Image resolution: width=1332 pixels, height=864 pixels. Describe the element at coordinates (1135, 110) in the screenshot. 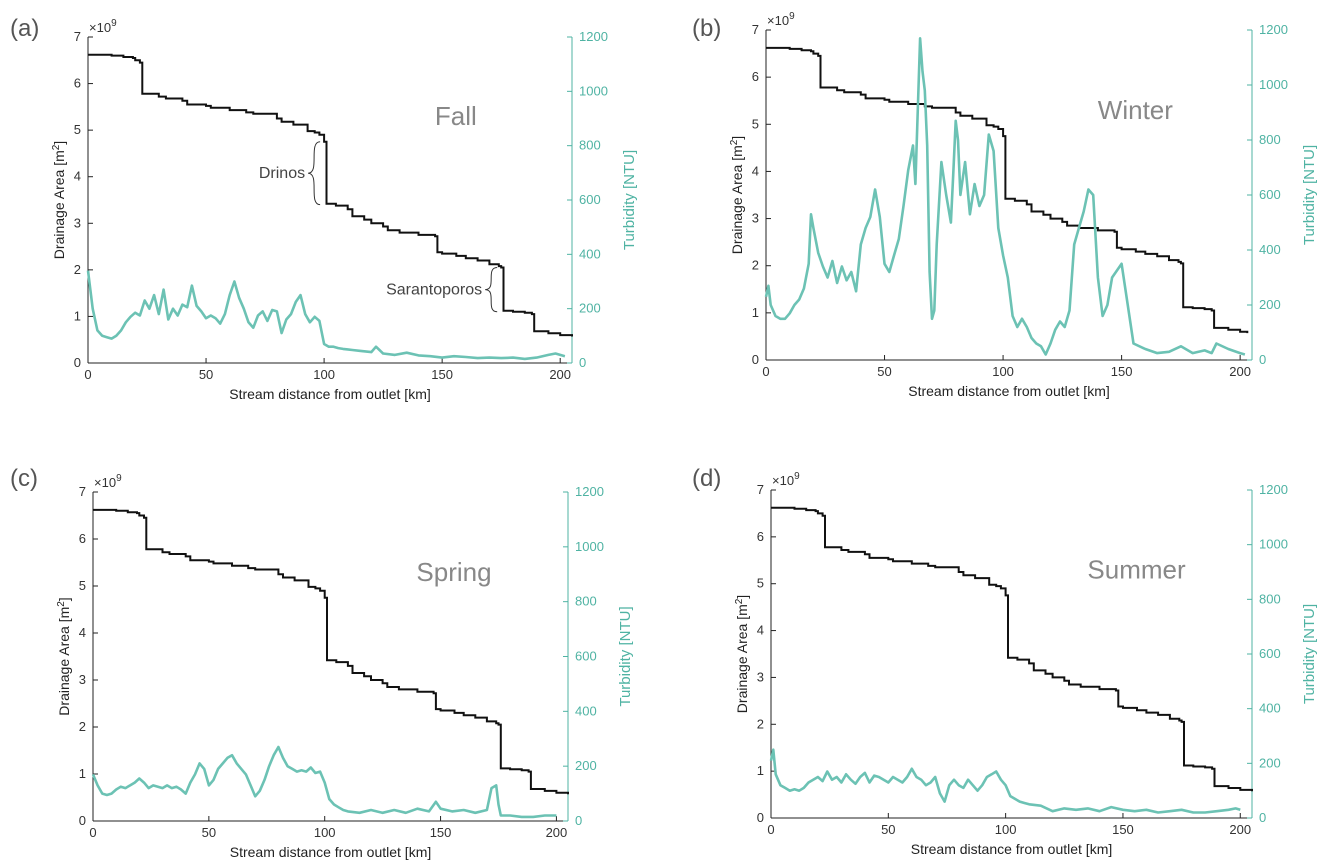

I see `season-label: Winter` at that location.